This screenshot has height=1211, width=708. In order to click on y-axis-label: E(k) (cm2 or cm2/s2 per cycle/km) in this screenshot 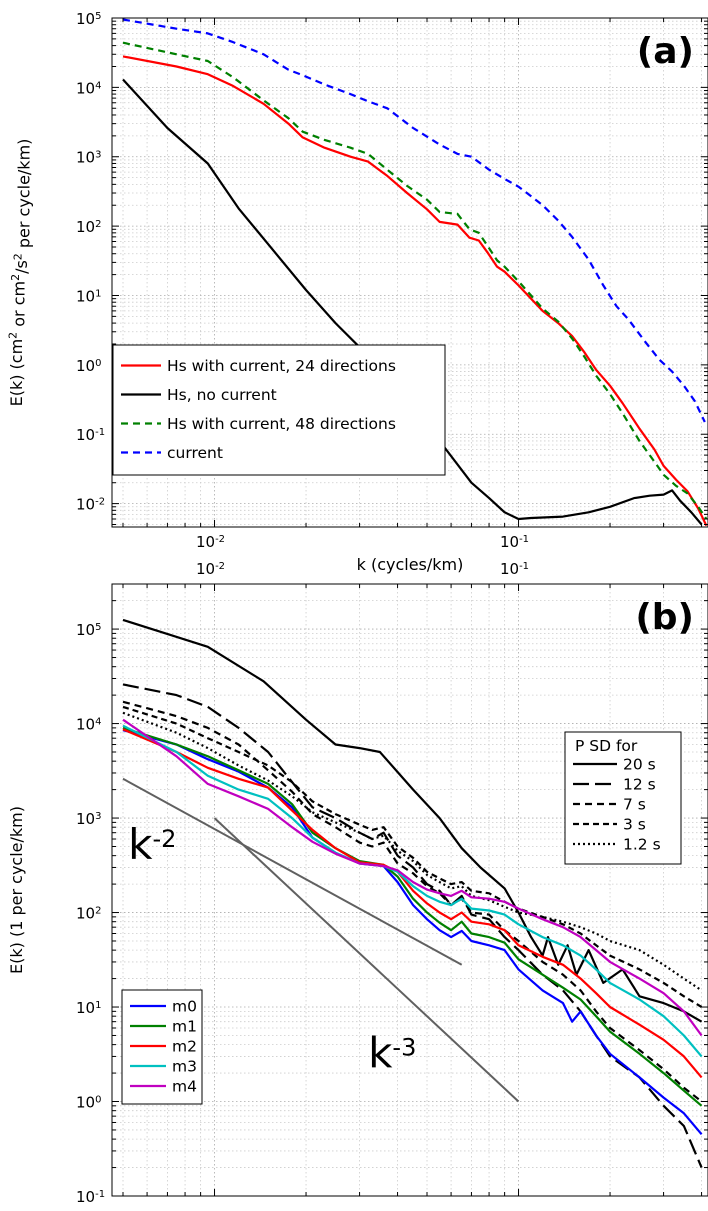, I will do `click(20, 273)`.